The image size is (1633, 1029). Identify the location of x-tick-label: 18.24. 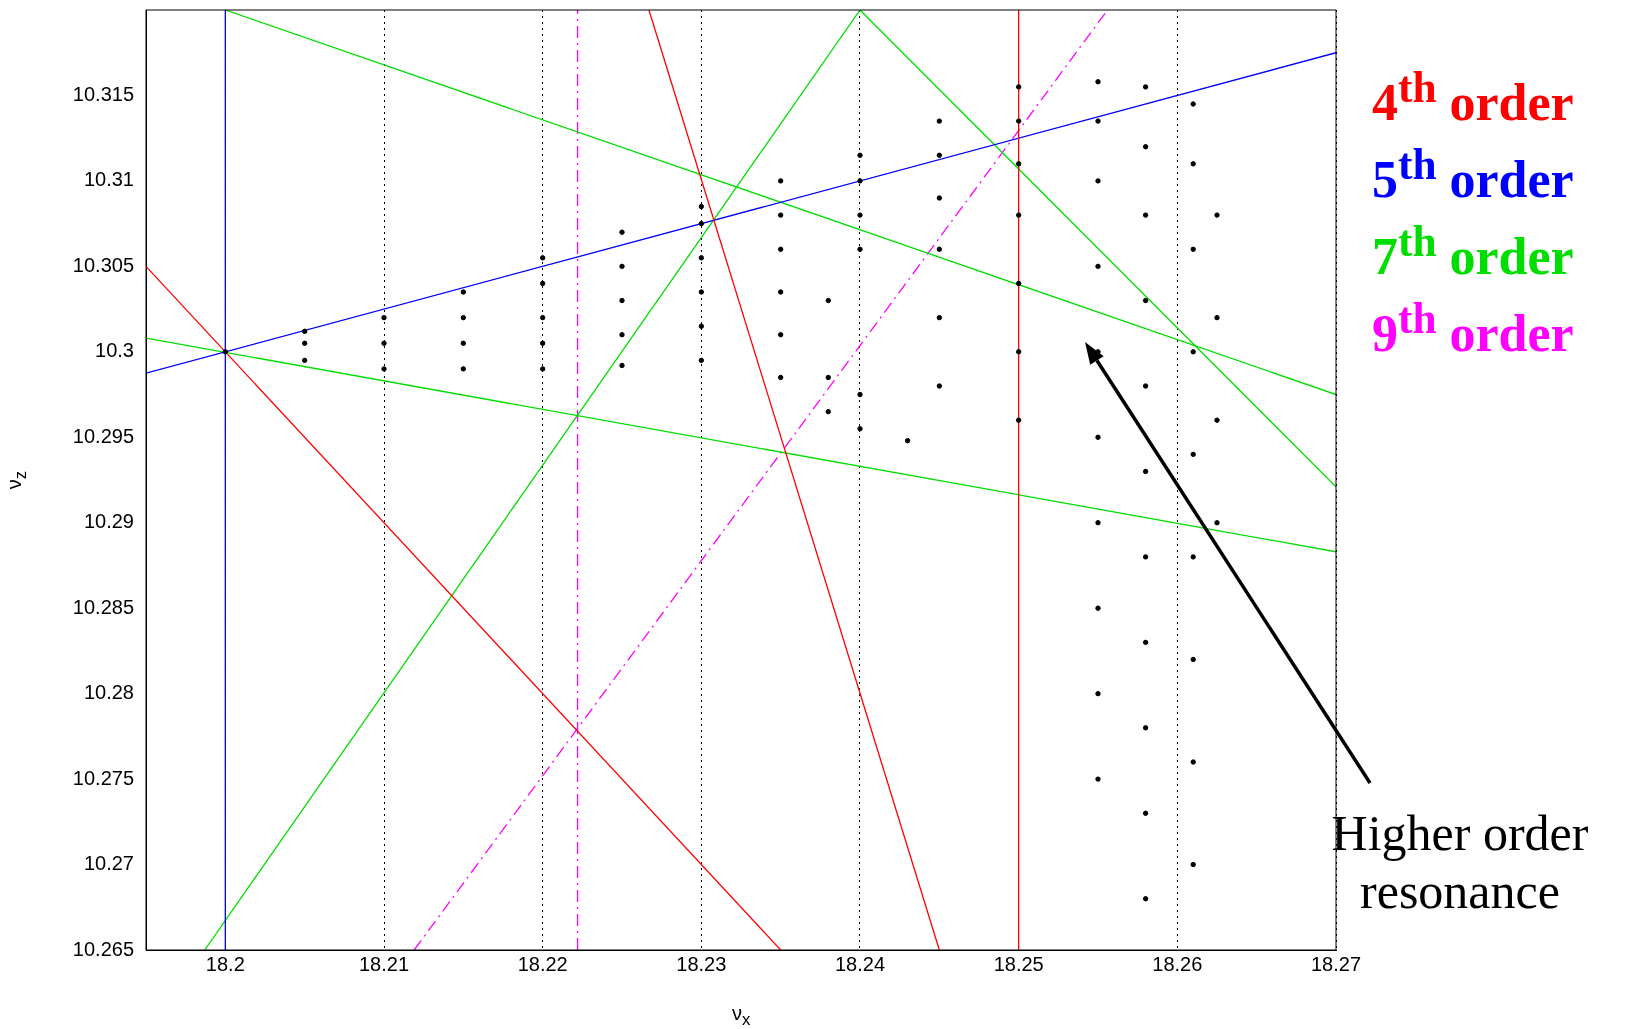
(860, 963).